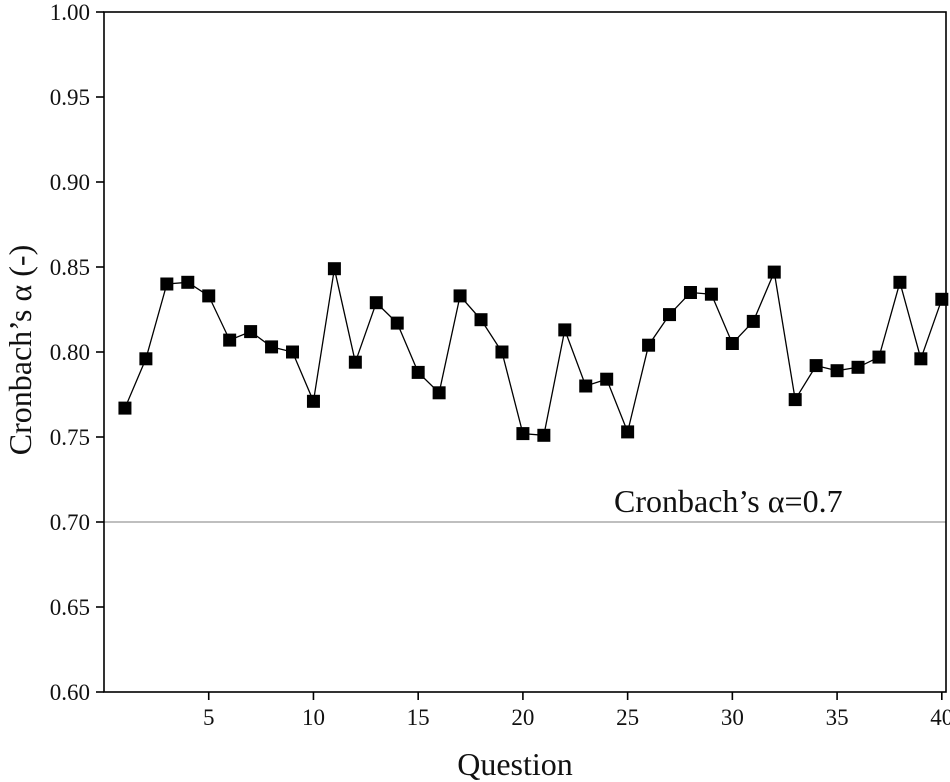 The image size is (950, 782). Describe the element at coordinates (70, 607) in the screenshot. I see `y-tick-label: 0.65` at that location.